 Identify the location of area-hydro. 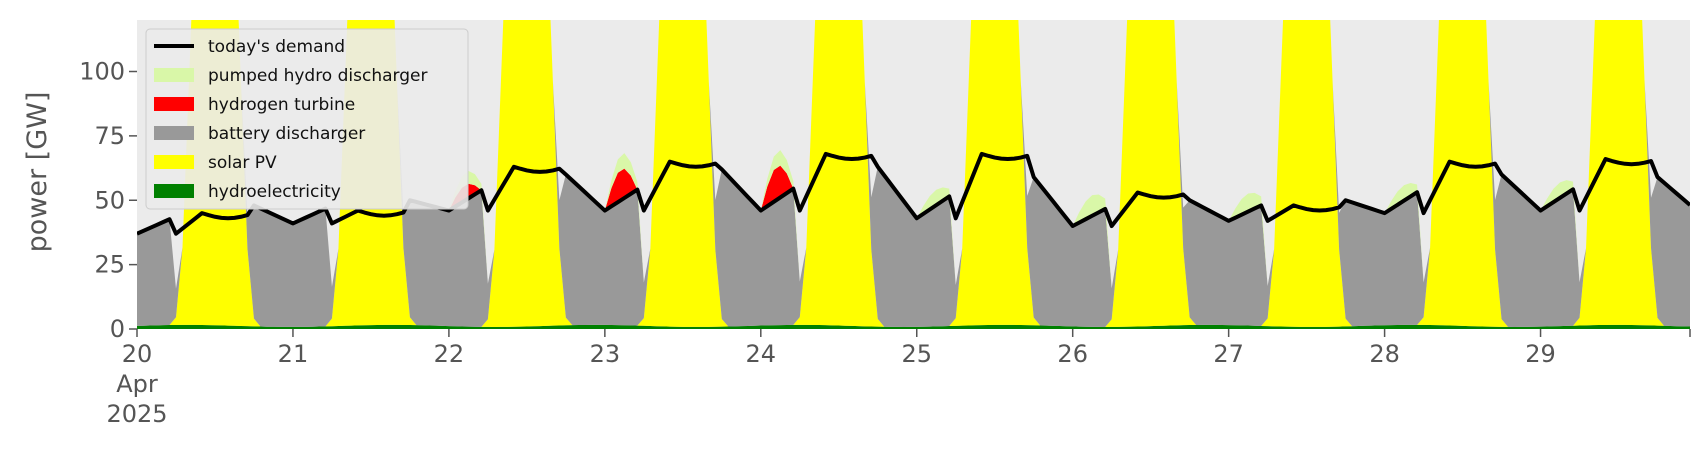
(913, 326).